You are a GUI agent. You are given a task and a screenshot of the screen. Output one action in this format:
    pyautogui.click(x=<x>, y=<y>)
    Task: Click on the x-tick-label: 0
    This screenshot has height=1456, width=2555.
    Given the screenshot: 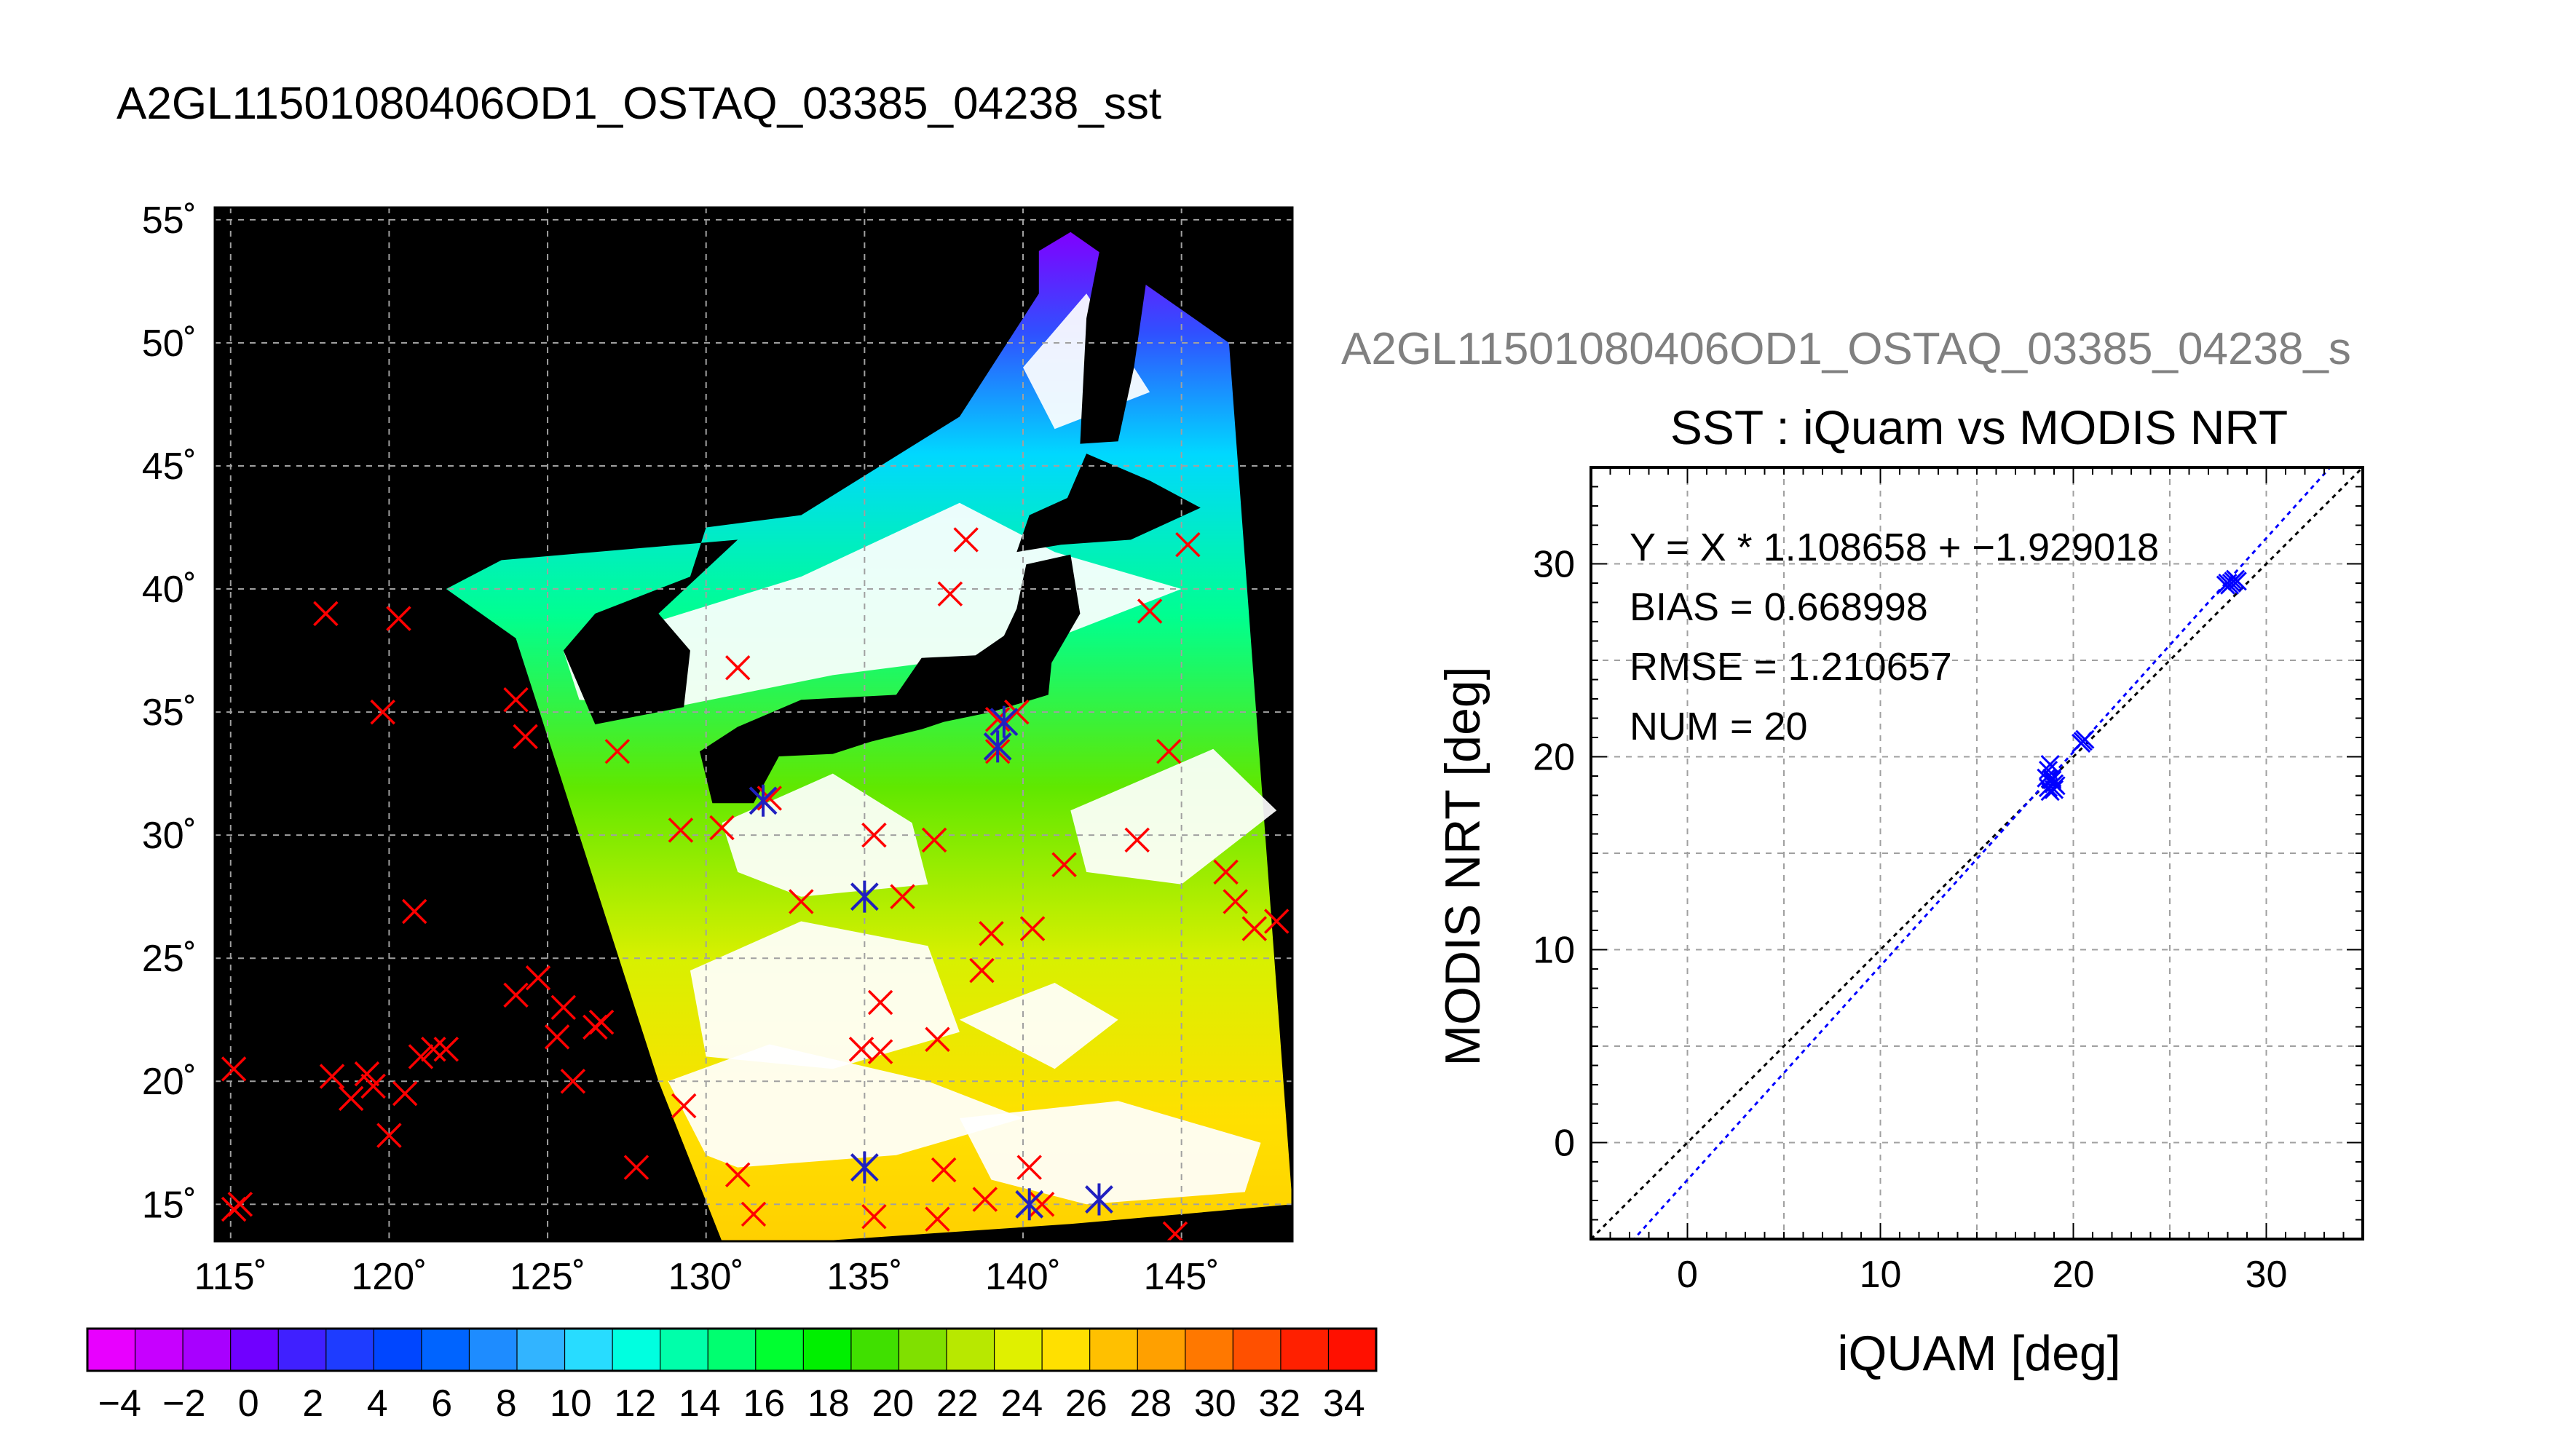 What is the action you would take?
    pyautogui.click(x=1687, y=1275)
    